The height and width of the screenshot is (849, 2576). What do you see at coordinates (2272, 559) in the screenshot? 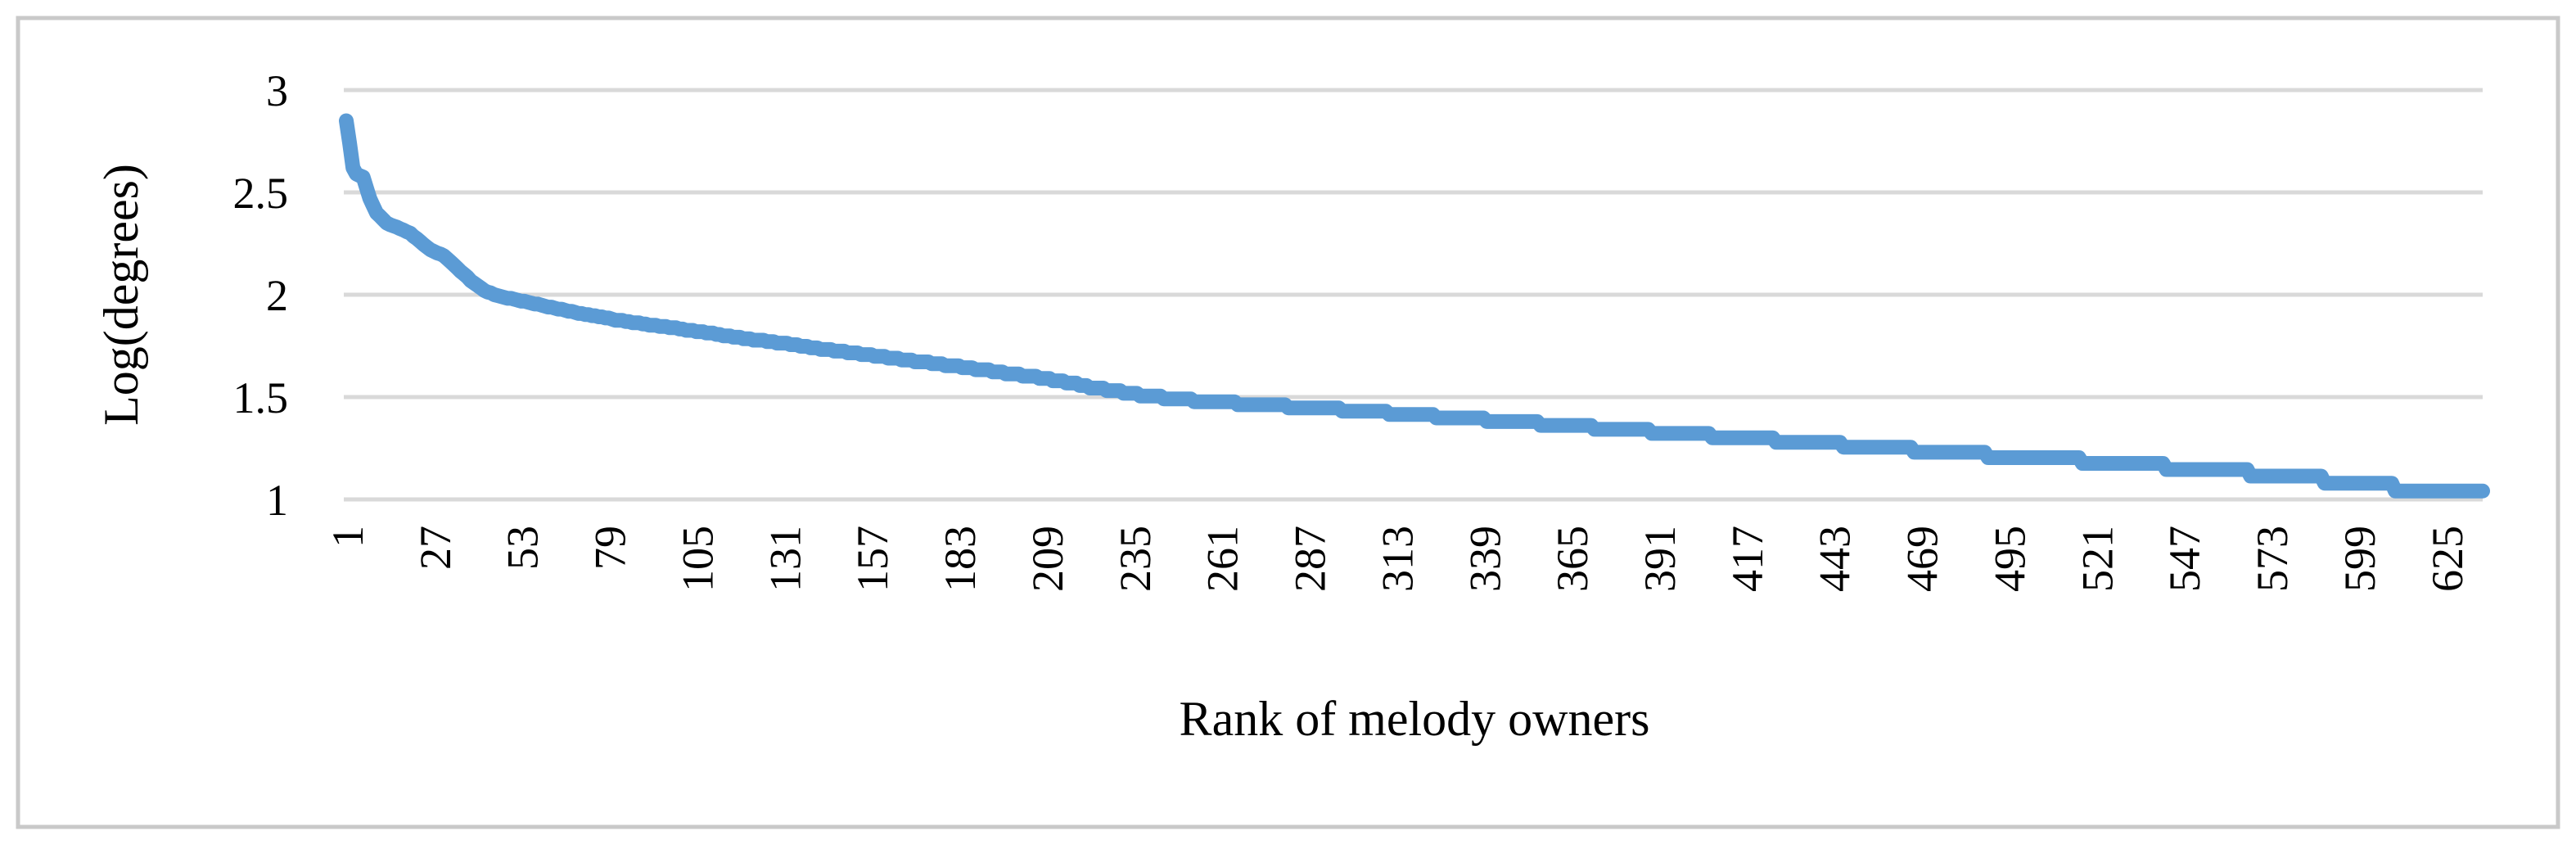
I see `x-tick-label: 573` at bounding box center [2272, 559].